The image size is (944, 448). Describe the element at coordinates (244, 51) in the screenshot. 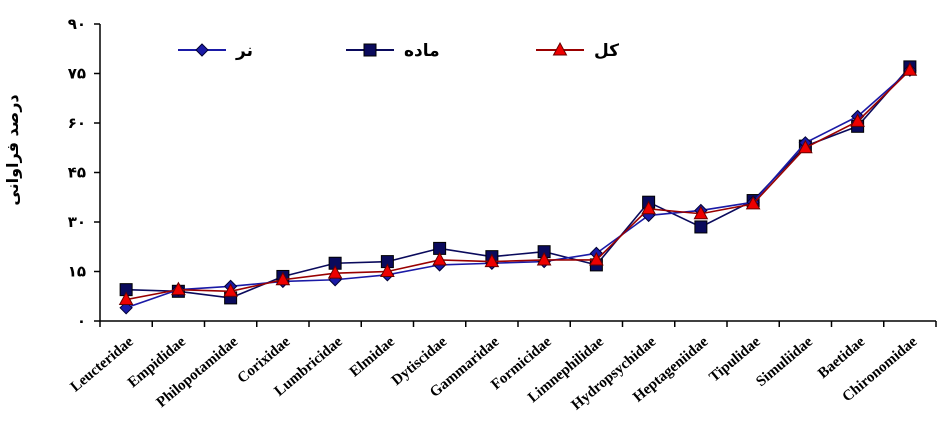

I see `legend-label: نر` at that location.